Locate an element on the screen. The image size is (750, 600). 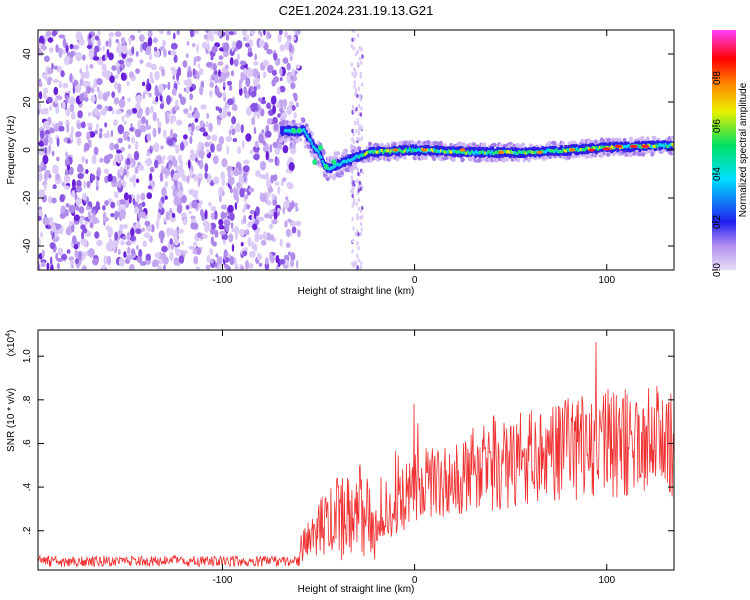
y-tick-label: 20 is located at coordinates (27, 102).